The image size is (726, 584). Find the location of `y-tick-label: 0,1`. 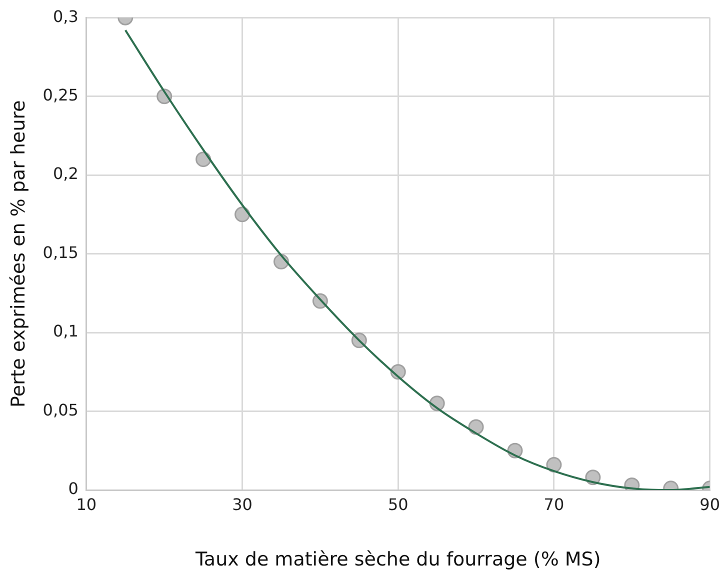

y-tick-label: 0,1 is located at coordinates (65, 331).